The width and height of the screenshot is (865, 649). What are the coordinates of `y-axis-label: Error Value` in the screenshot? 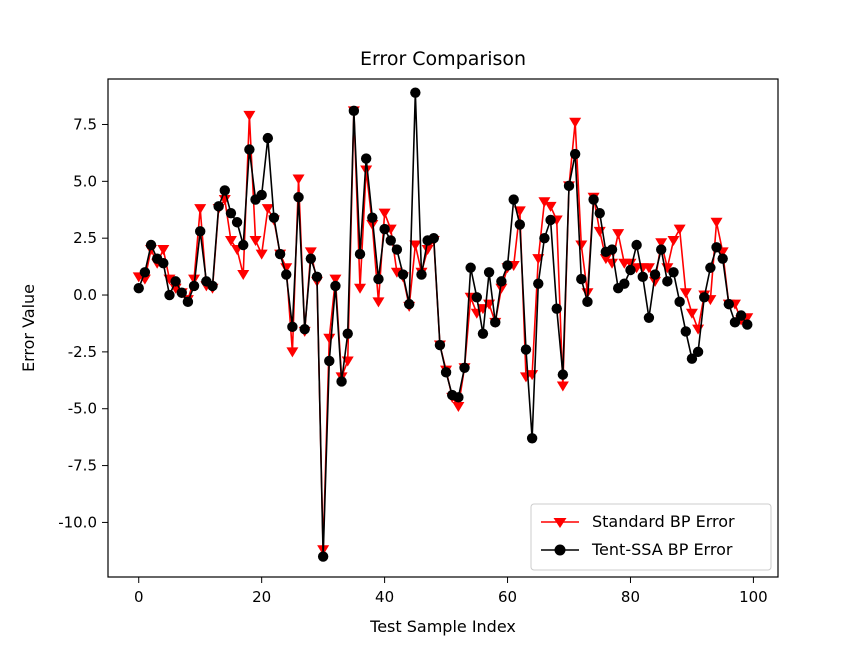 It's located at (28, 328).